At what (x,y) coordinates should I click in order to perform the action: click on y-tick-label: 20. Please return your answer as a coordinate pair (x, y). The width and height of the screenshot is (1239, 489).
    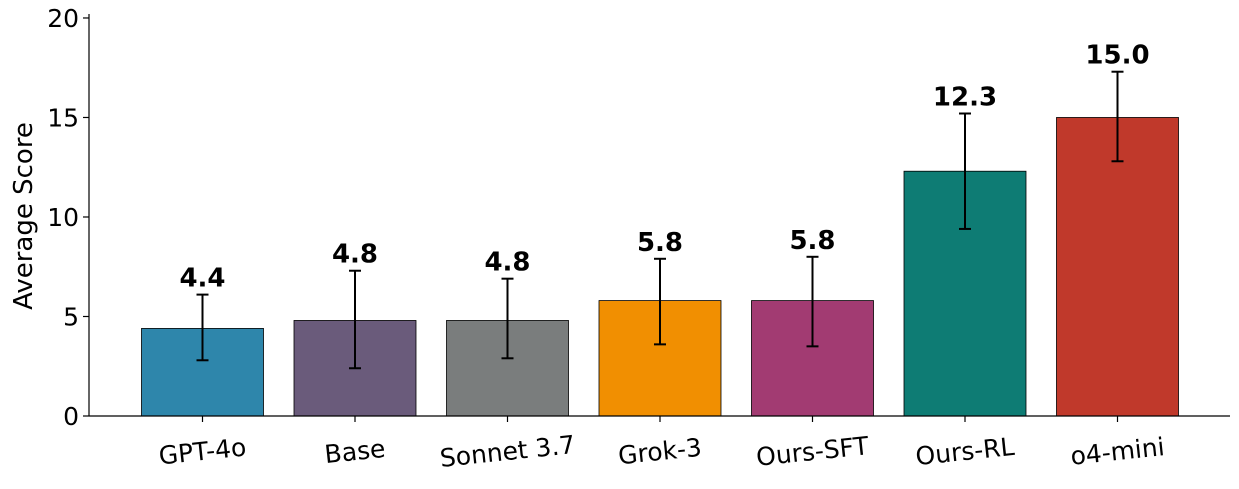
    Looking at the image, I should click on (63, 18).